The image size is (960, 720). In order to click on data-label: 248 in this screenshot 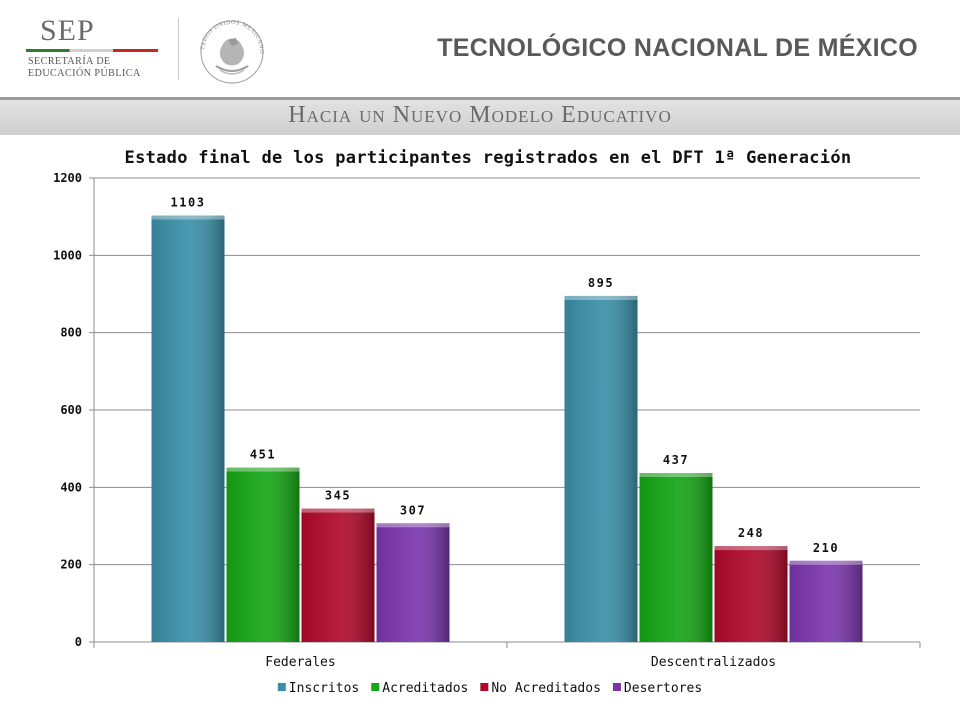, I will do `click(751, 533)`.